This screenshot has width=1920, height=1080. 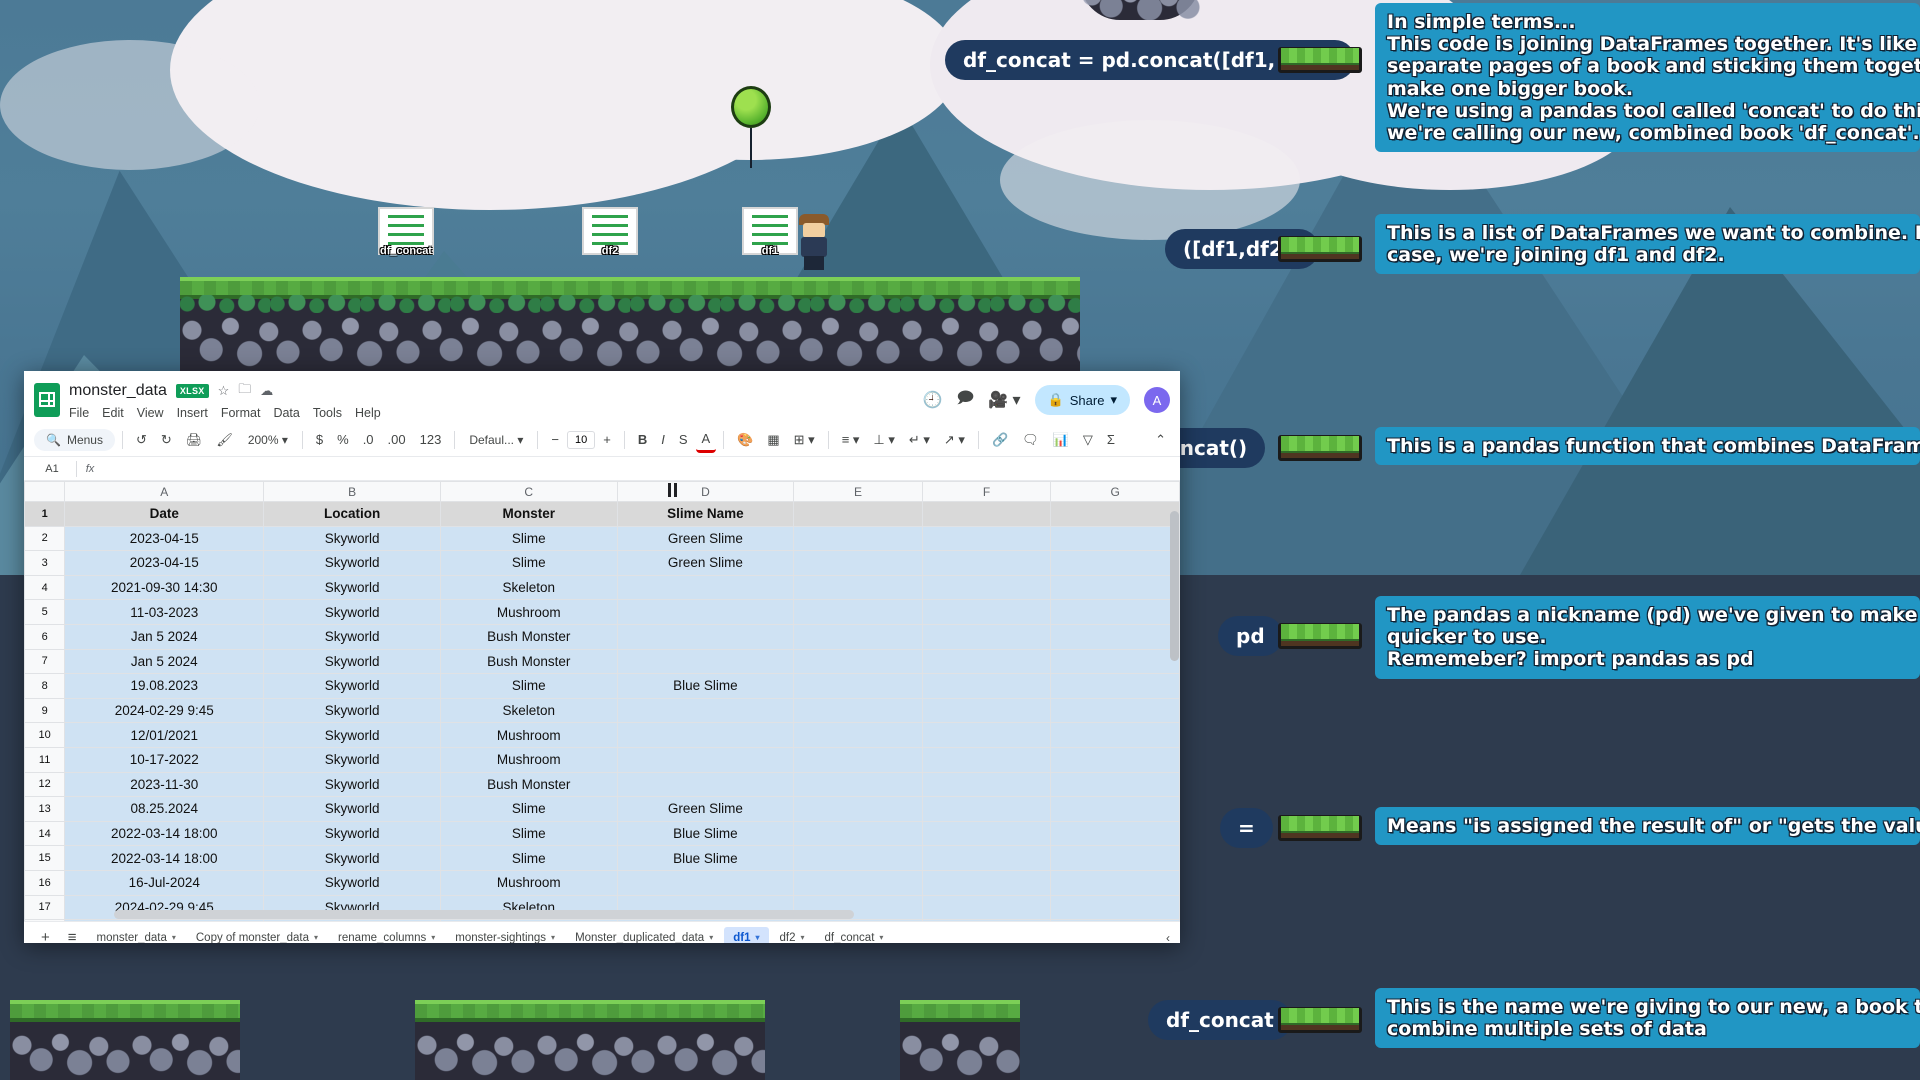 What do you see at coordinates (45, 936) in the screenshot?
I see `add-sheet-button: +` at bounding box center [45, 936].